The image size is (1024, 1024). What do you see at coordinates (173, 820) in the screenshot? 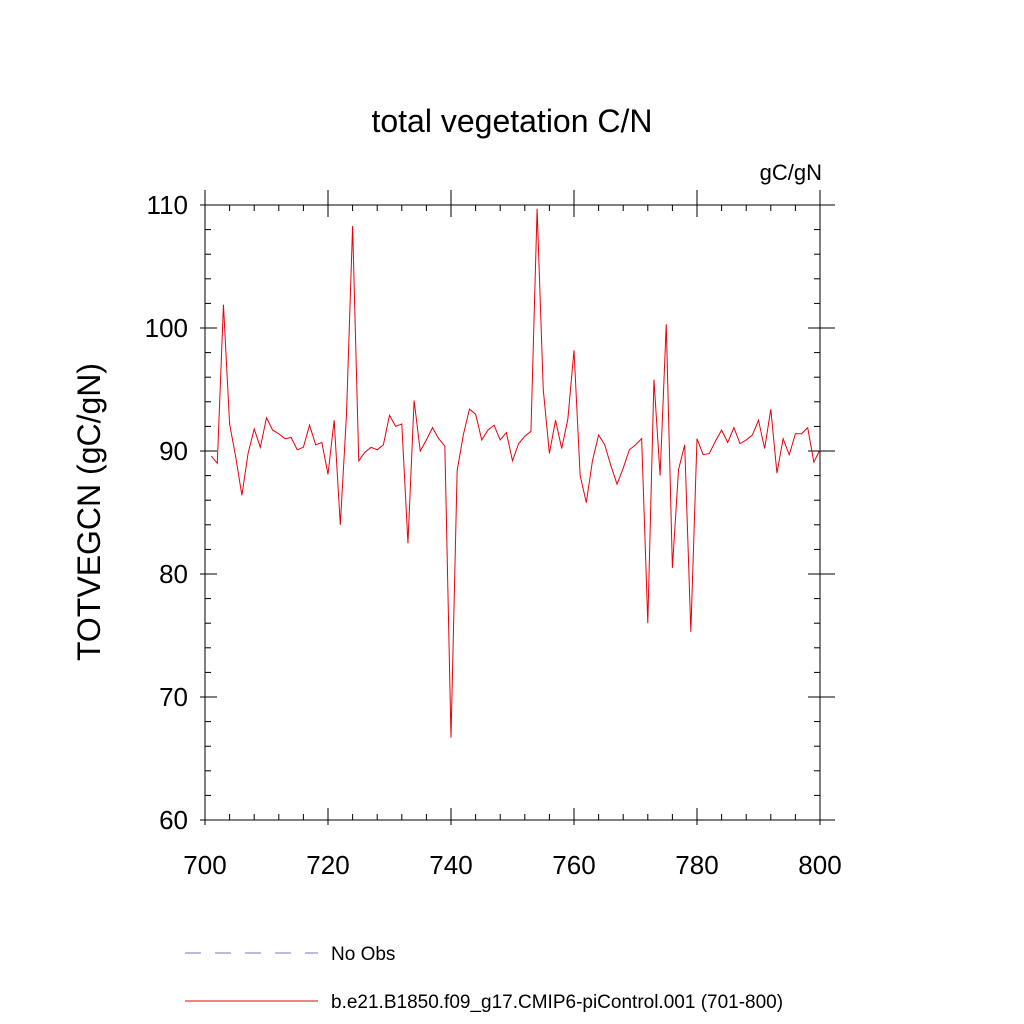
I see `y-tick-label: 60` at bounding box center [173, 820].